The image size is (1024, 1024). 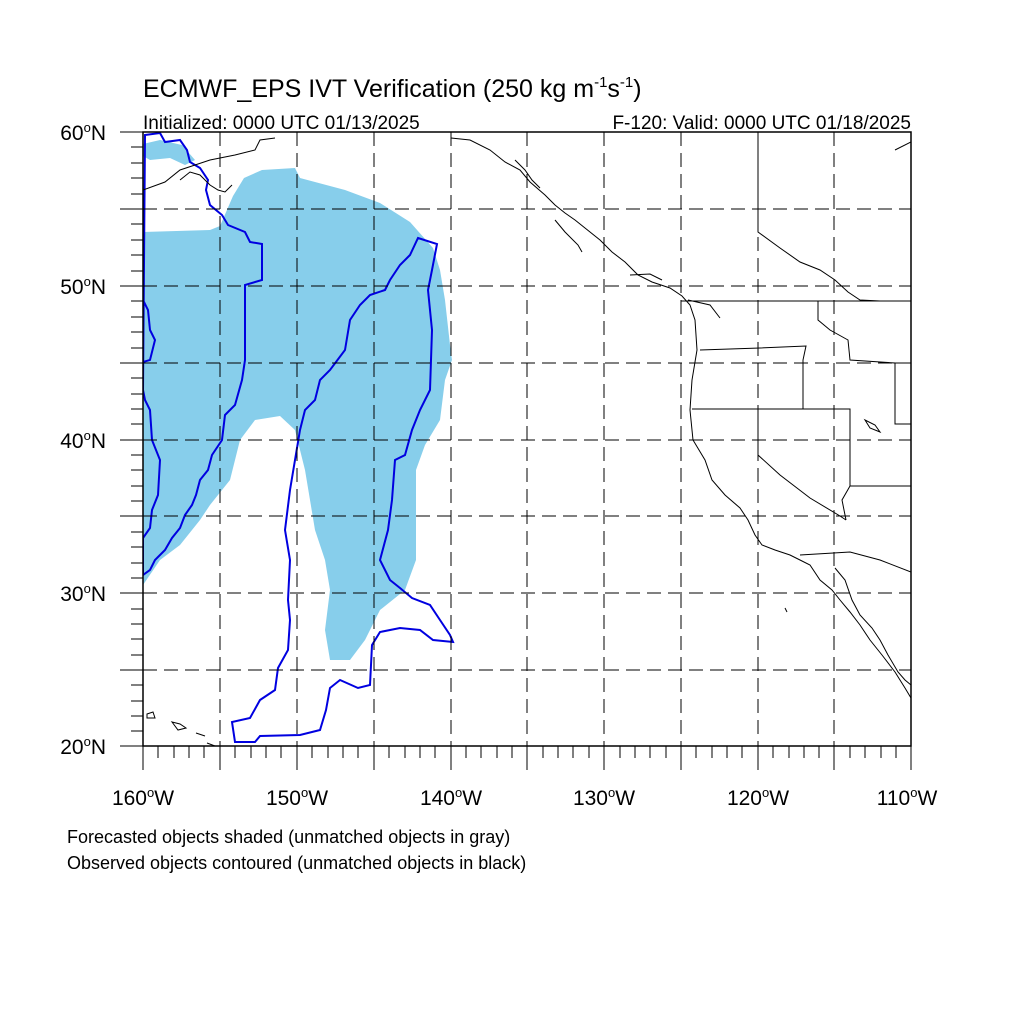 I want to click on lon-label-120: 120oW, so click(x=758, y=797).